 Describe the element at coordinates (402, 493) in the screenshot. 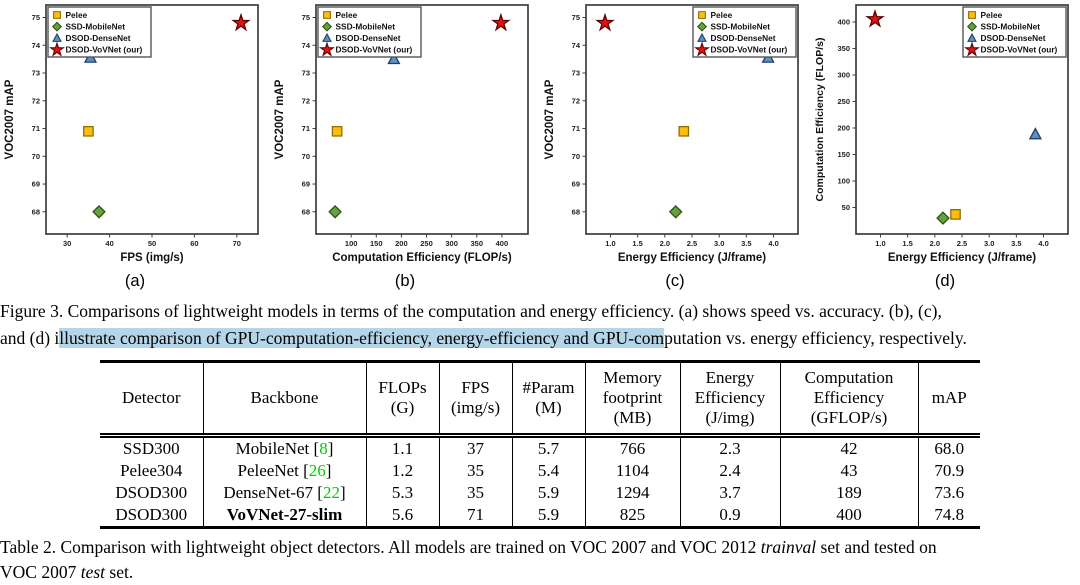

I see `table-cell: 5.3` at that location.